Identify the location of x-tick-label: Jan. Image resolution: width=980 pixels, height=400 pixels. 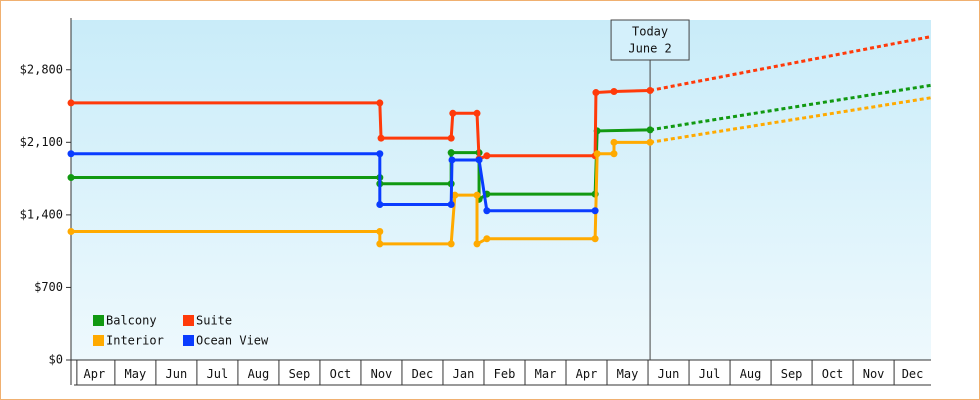
(464, 374).